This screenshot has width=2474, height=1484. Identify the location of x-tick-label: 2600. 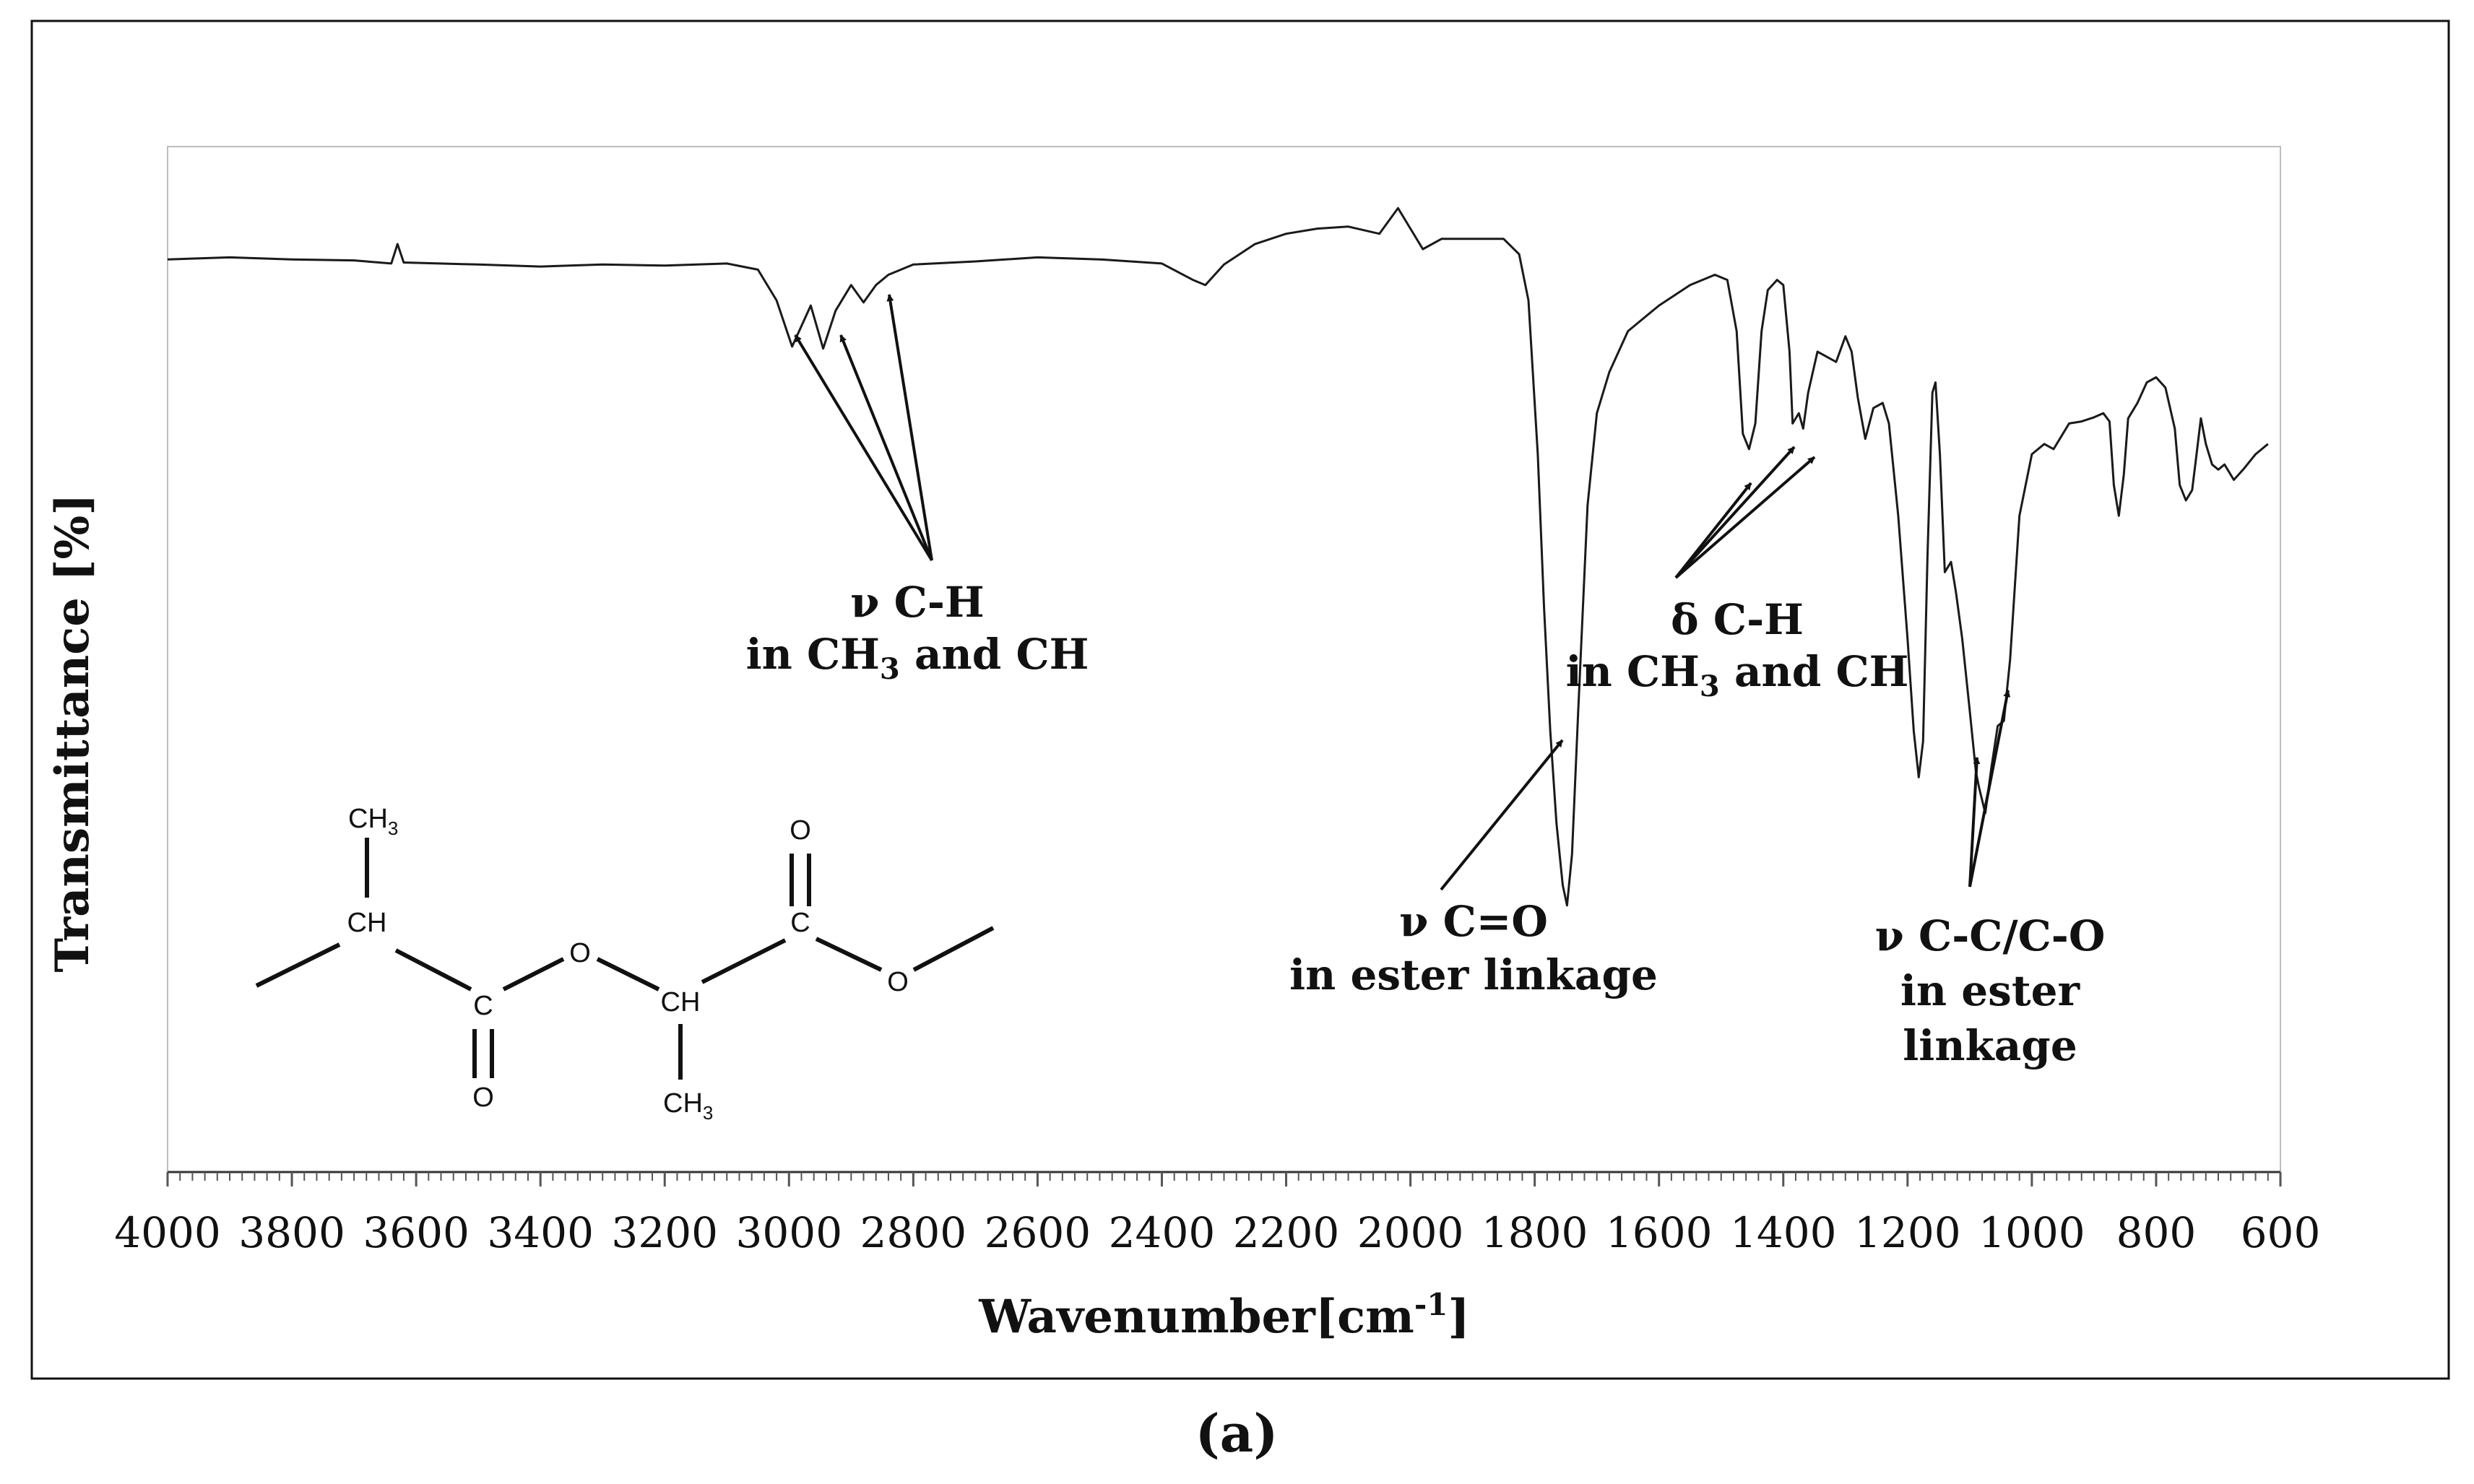
(1038, 1232).